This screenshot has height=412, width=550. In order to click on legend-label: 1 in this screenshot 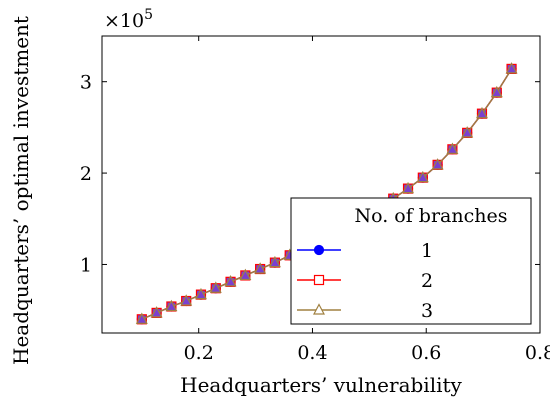, I will do `click(427, 251)`.